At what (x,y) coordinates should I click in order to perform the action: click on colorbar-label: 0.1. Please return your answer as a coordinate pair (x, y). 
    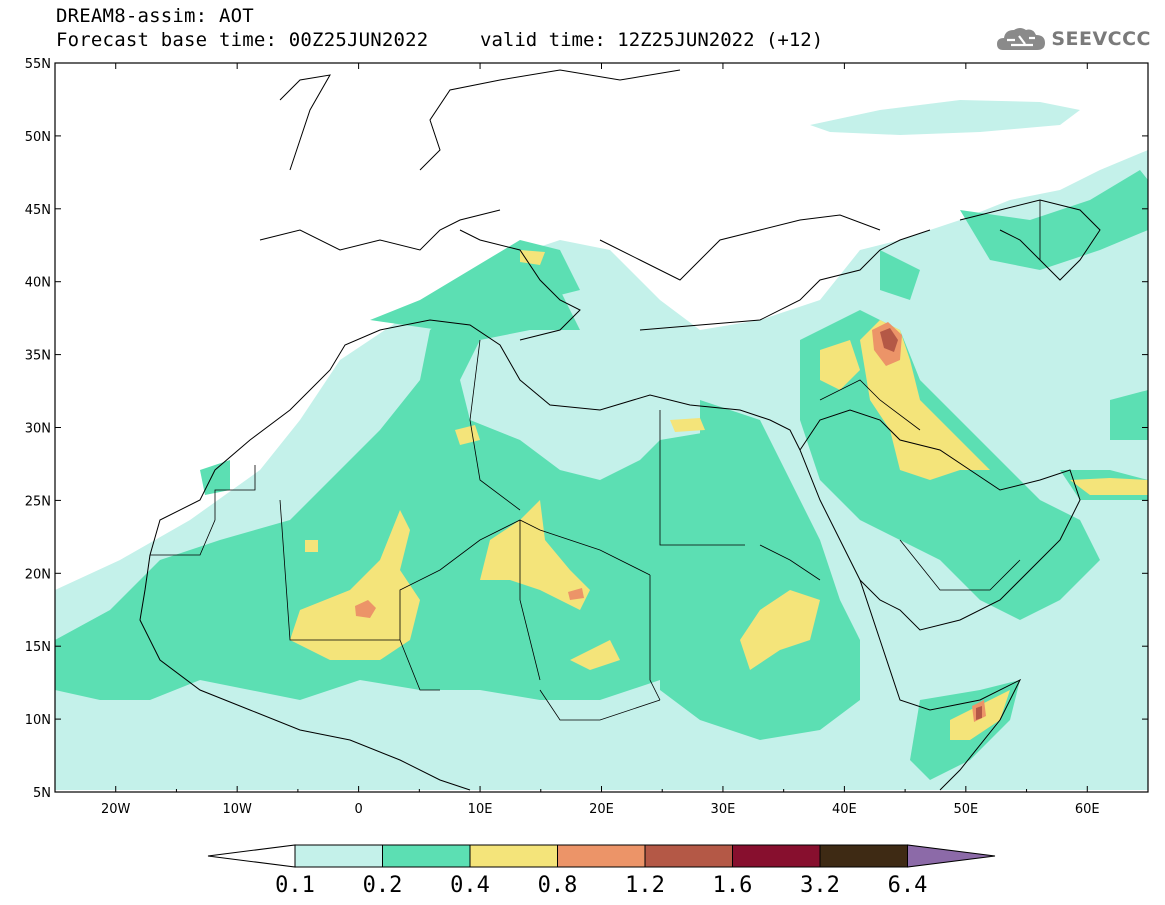
    Looking at the image, I should click on (295, 885).